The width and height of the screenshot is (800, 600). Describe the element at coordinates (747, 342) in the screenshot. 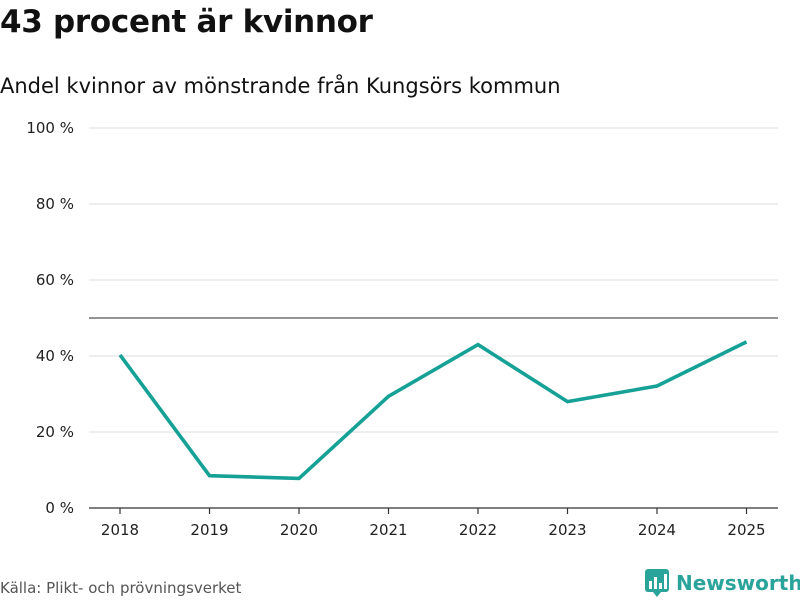

I see `data-point-2025` at that location.